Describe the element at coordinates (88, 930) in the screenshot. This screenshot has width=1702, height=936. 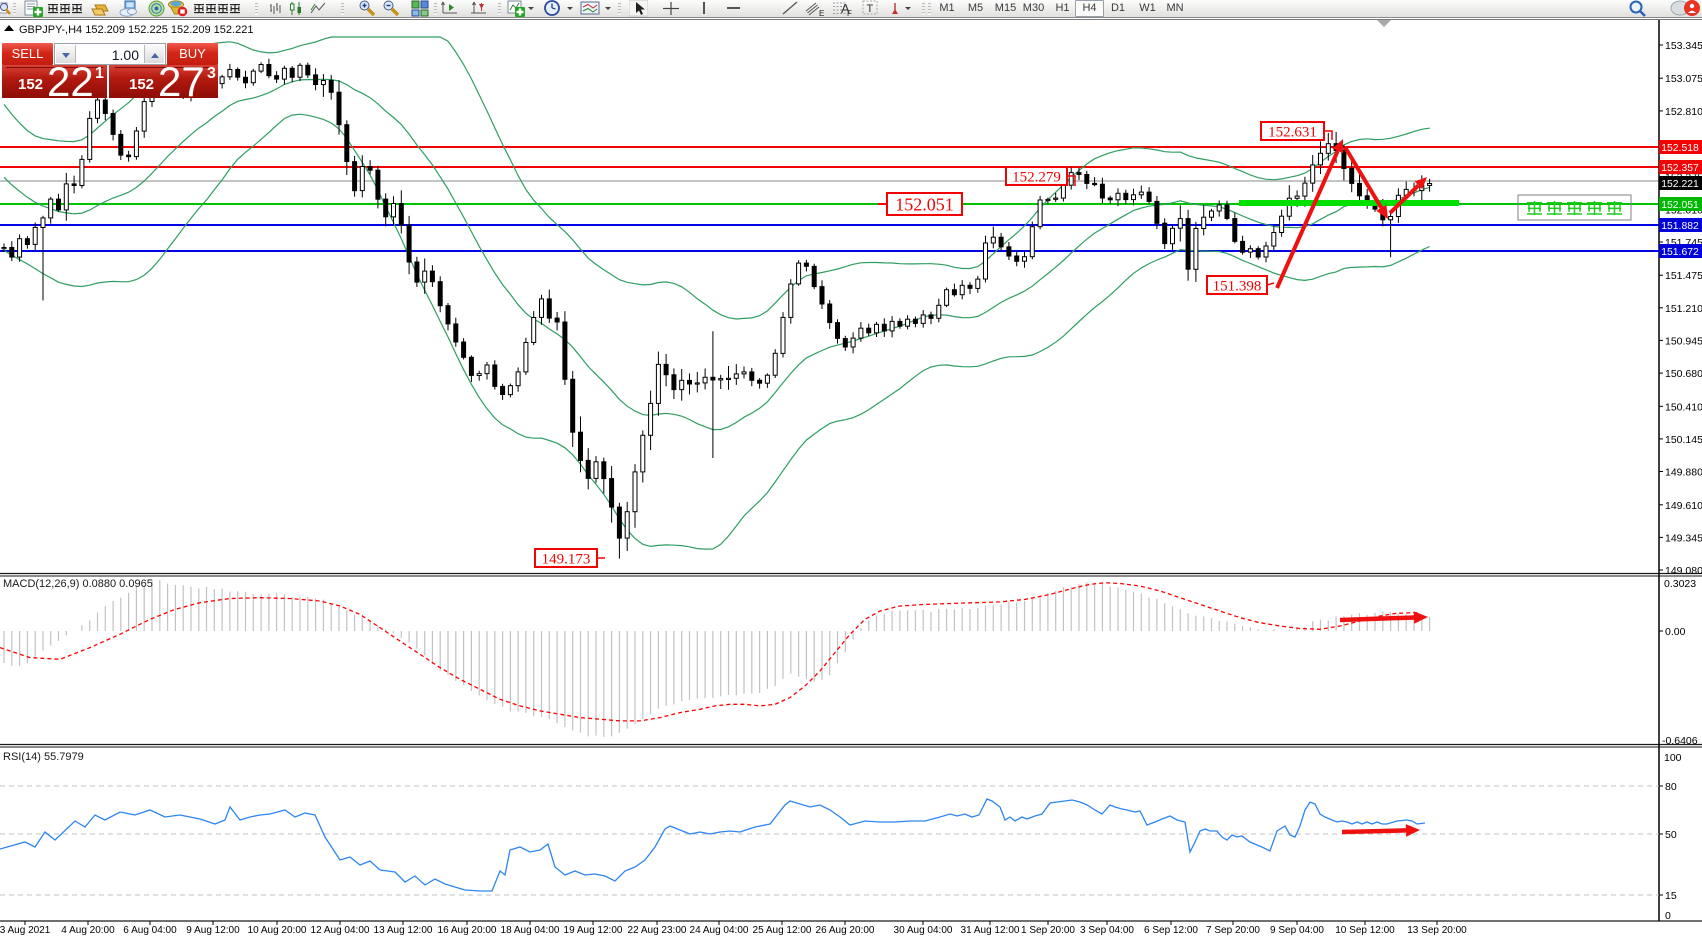
I see `svg-text: 4 Aug 20:00` at that location.